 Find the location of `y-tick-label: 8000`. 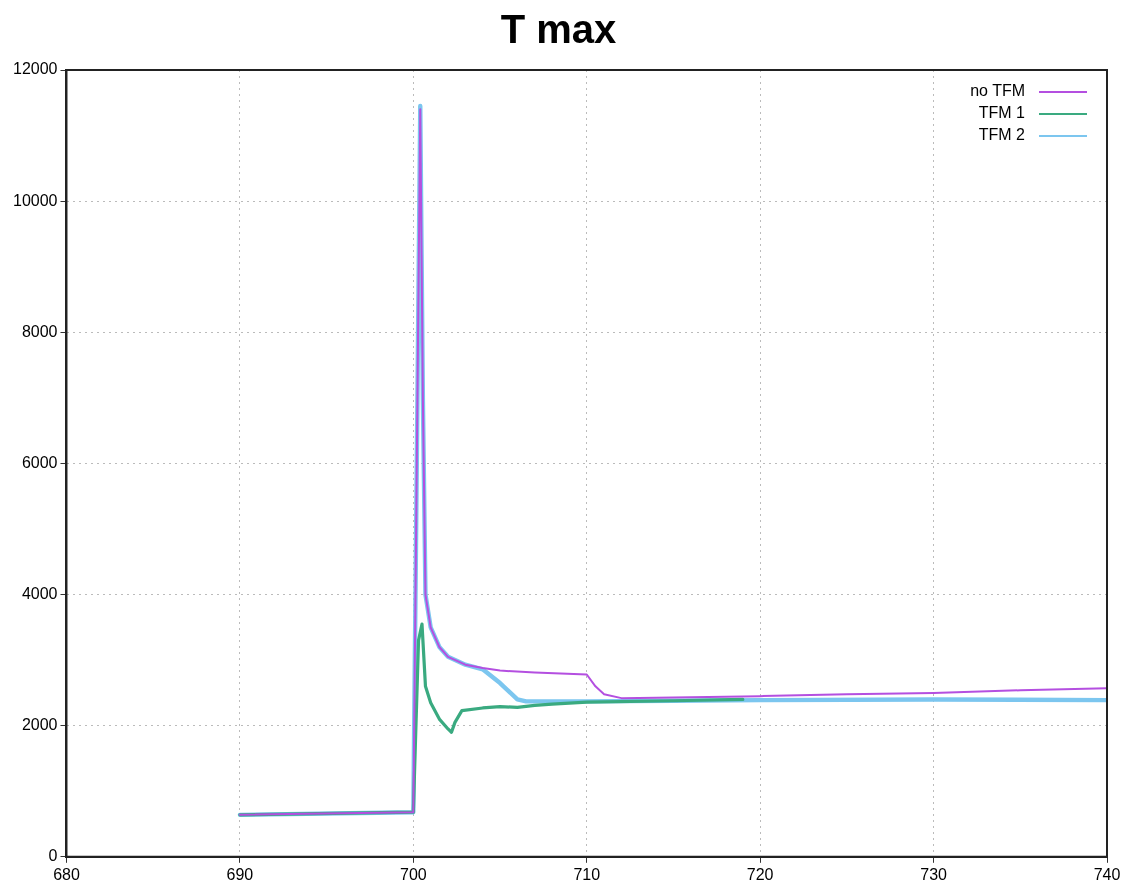

y-tick-label: 8000 is located at coordinates (39, 331).